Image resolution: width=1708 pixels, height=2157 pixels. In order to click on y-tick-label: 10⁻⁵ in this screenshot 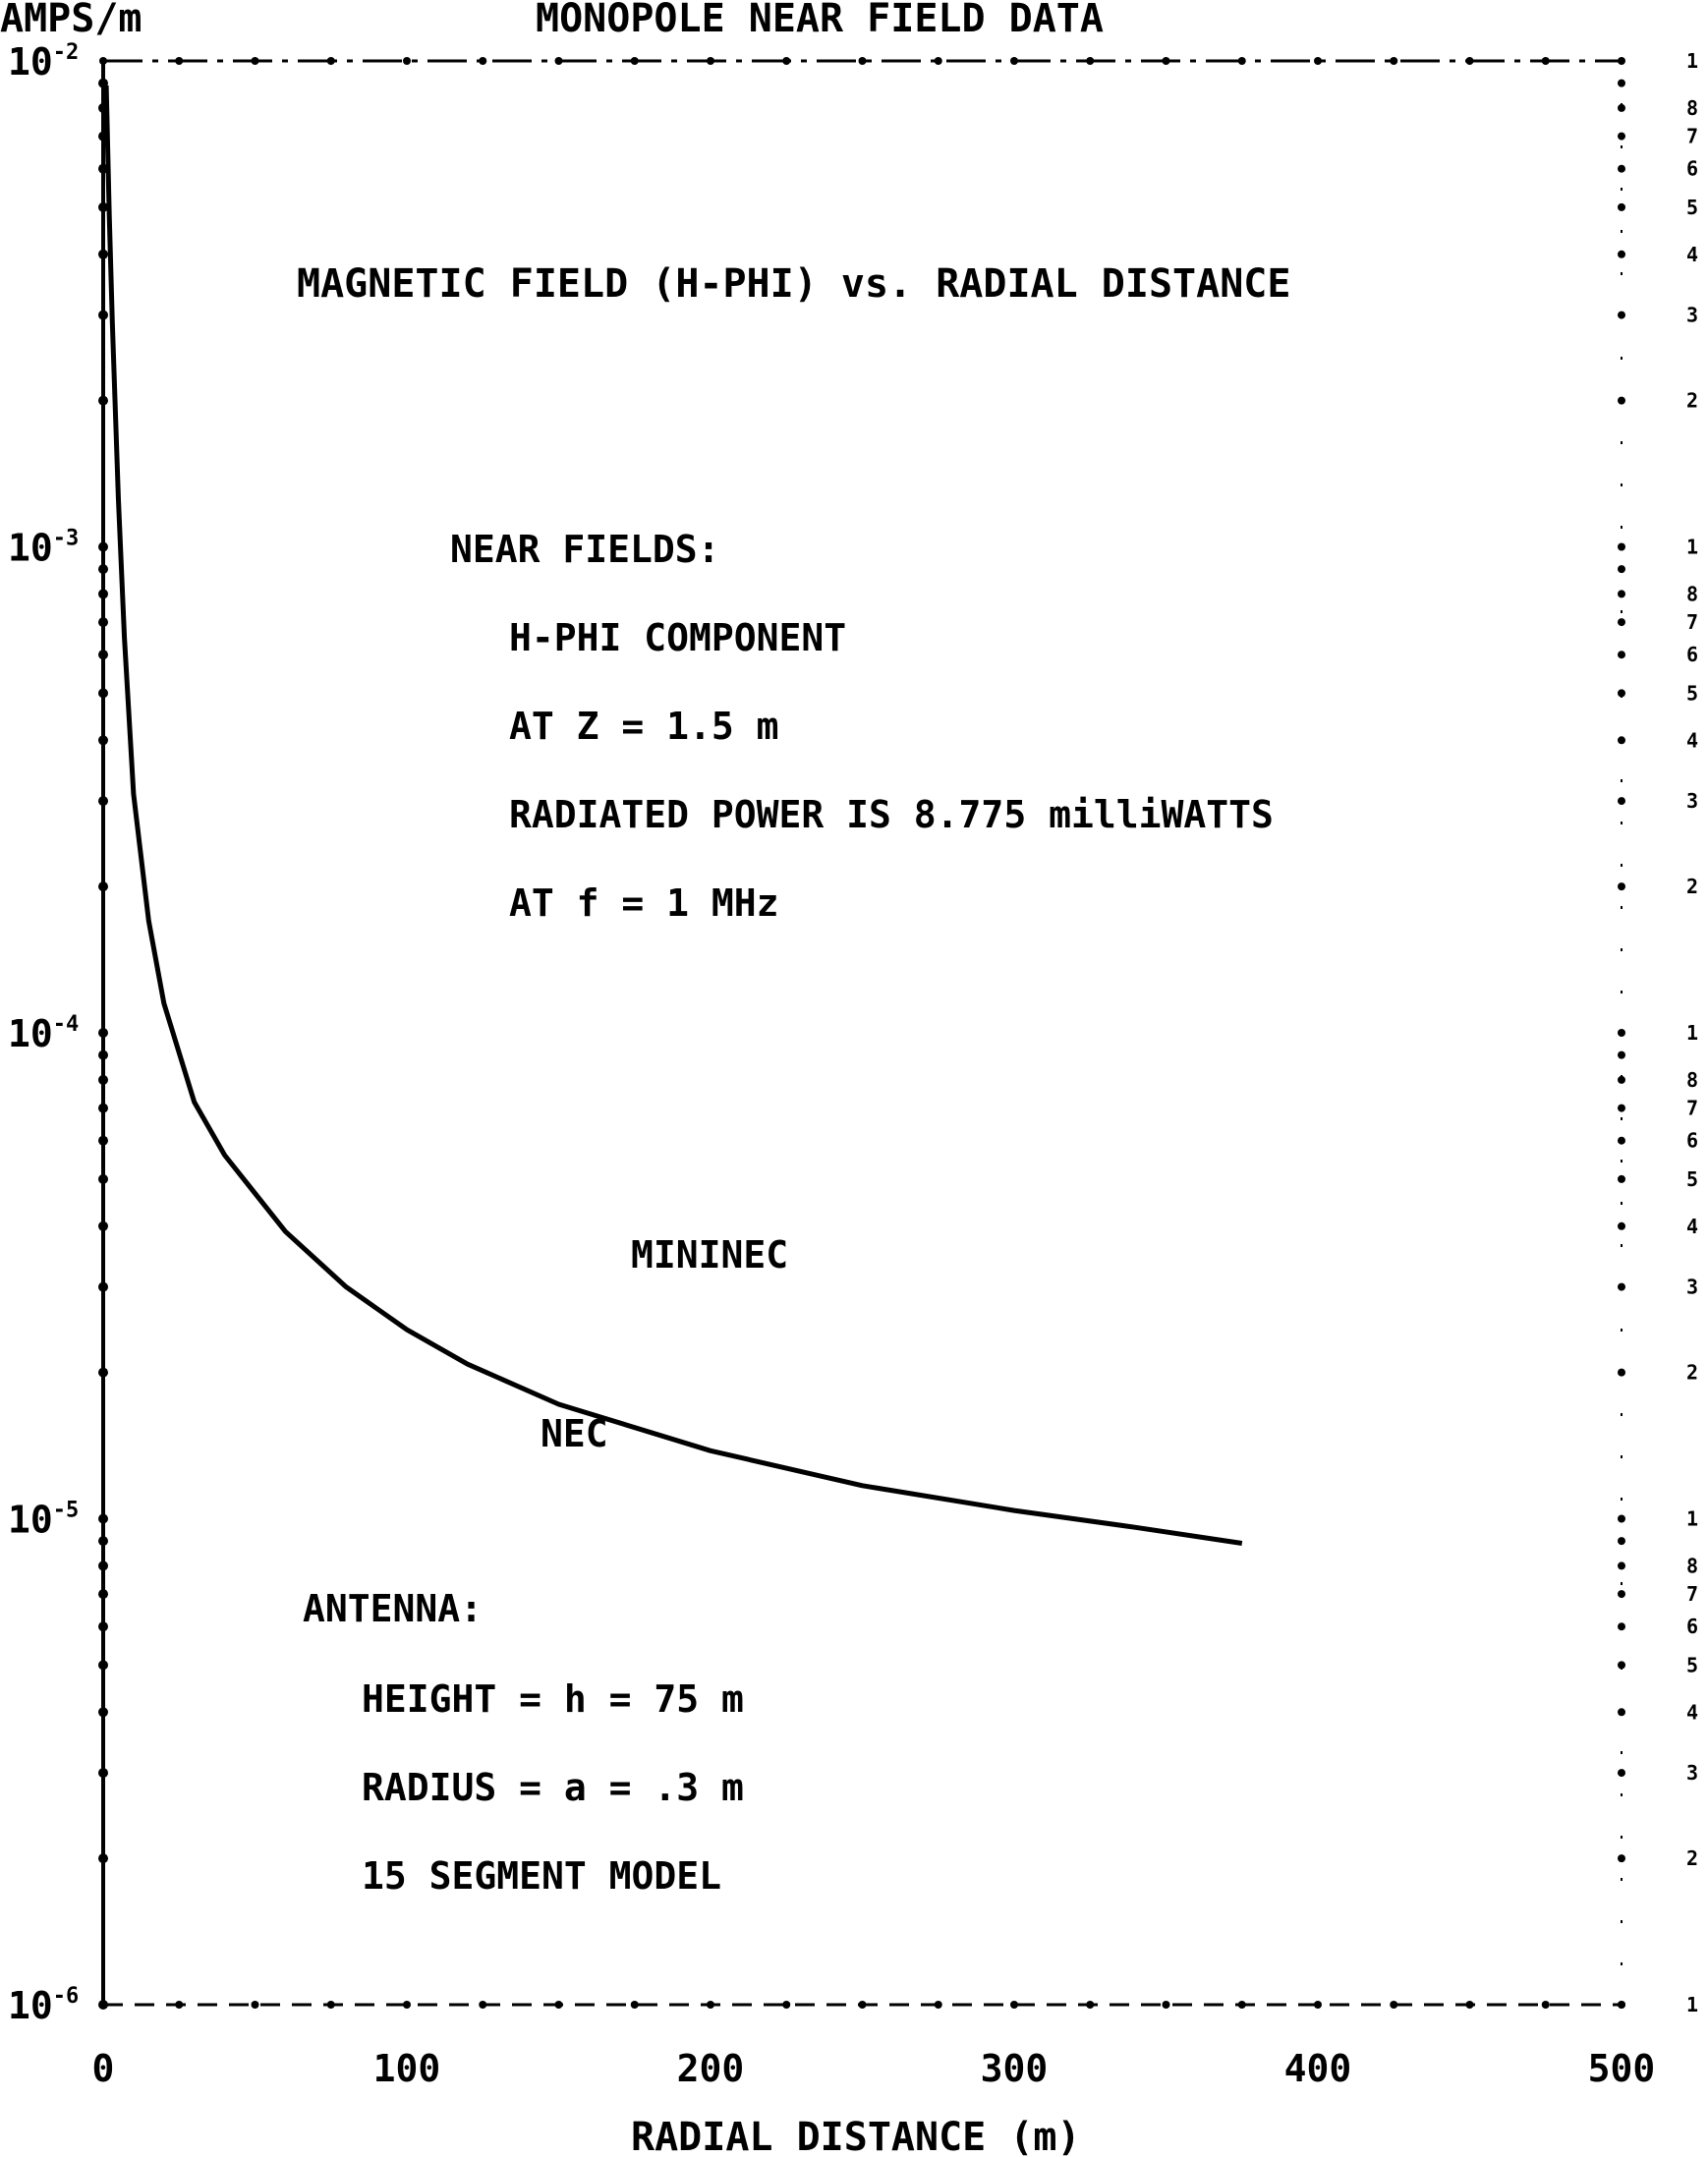, I will do `click(43, 1520)`.